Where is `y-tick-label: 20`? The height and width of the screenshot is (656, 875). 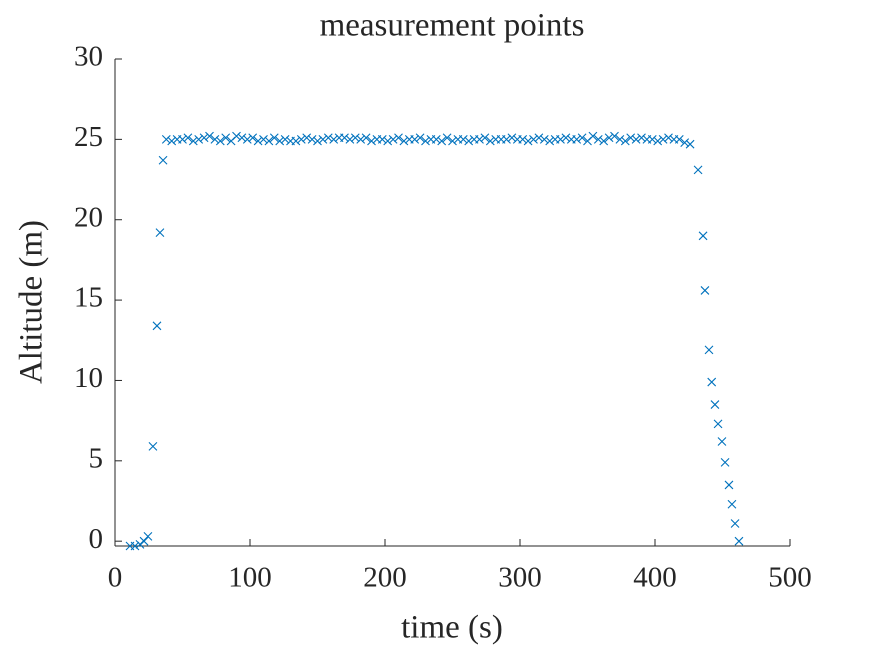
y-tick-label: 20 is located at coordinates (88, 217).